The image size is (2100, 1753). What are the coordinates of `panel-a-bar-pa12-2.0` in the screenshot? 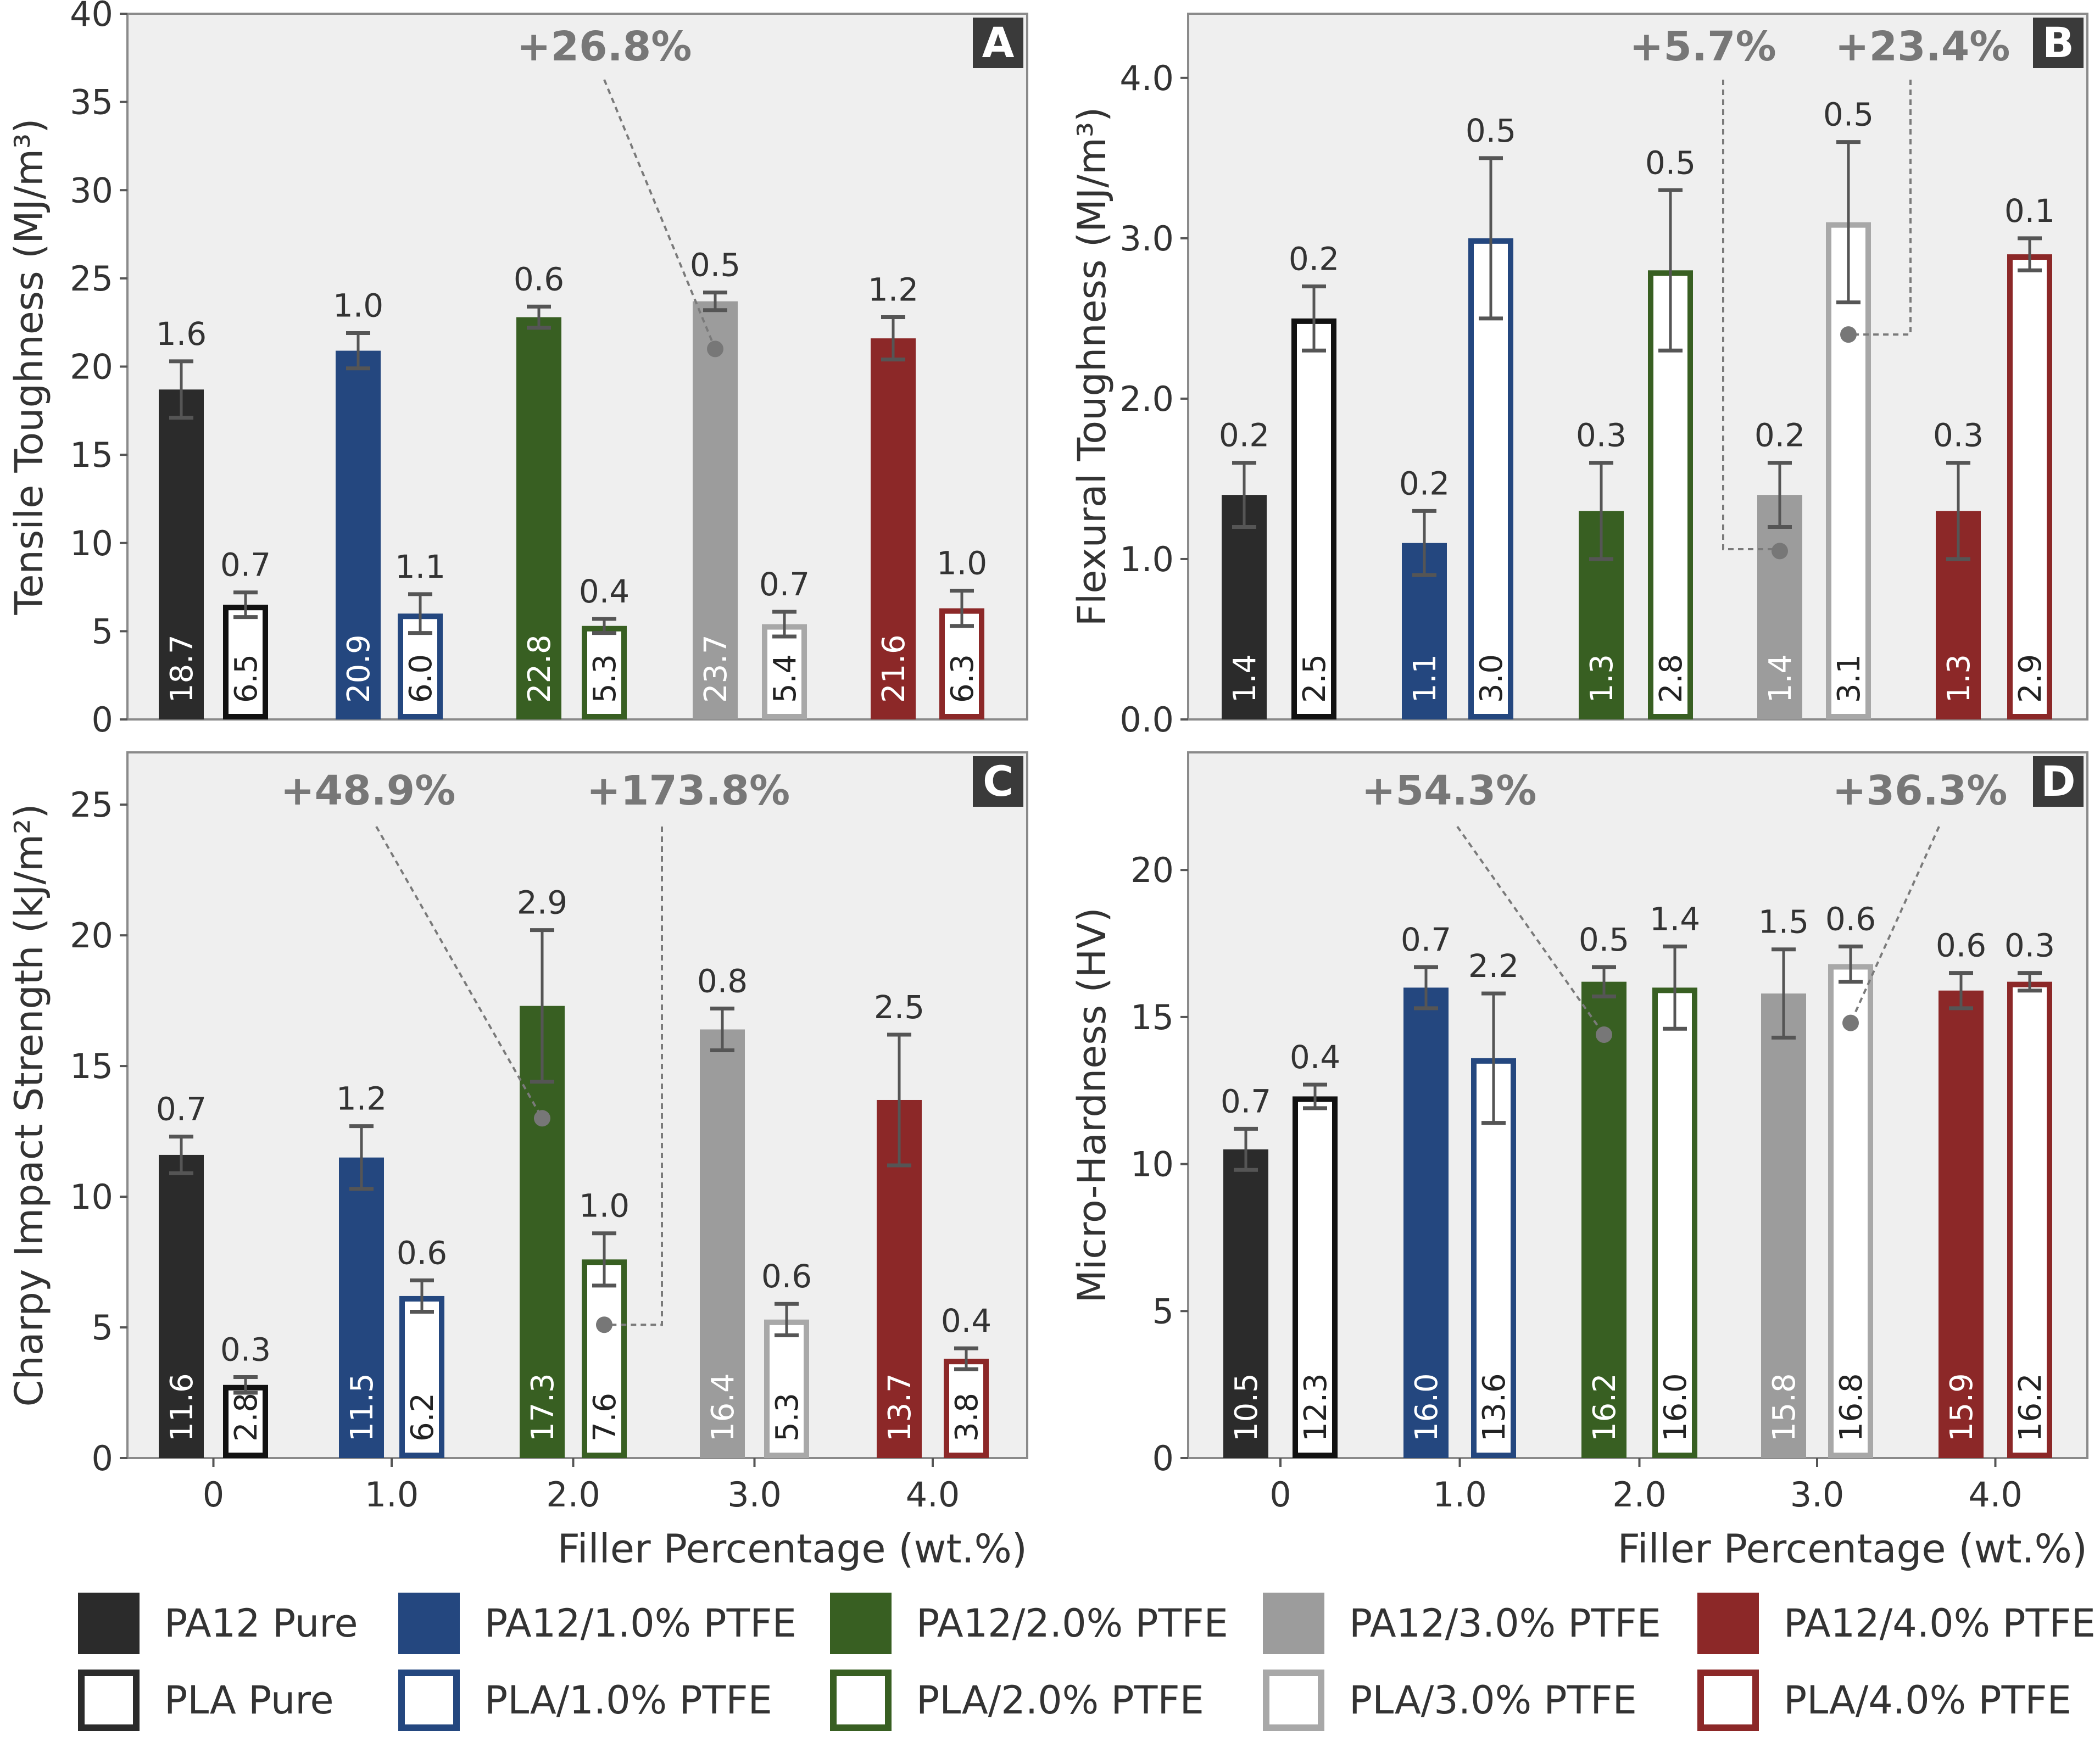 It's located at (538, 518).